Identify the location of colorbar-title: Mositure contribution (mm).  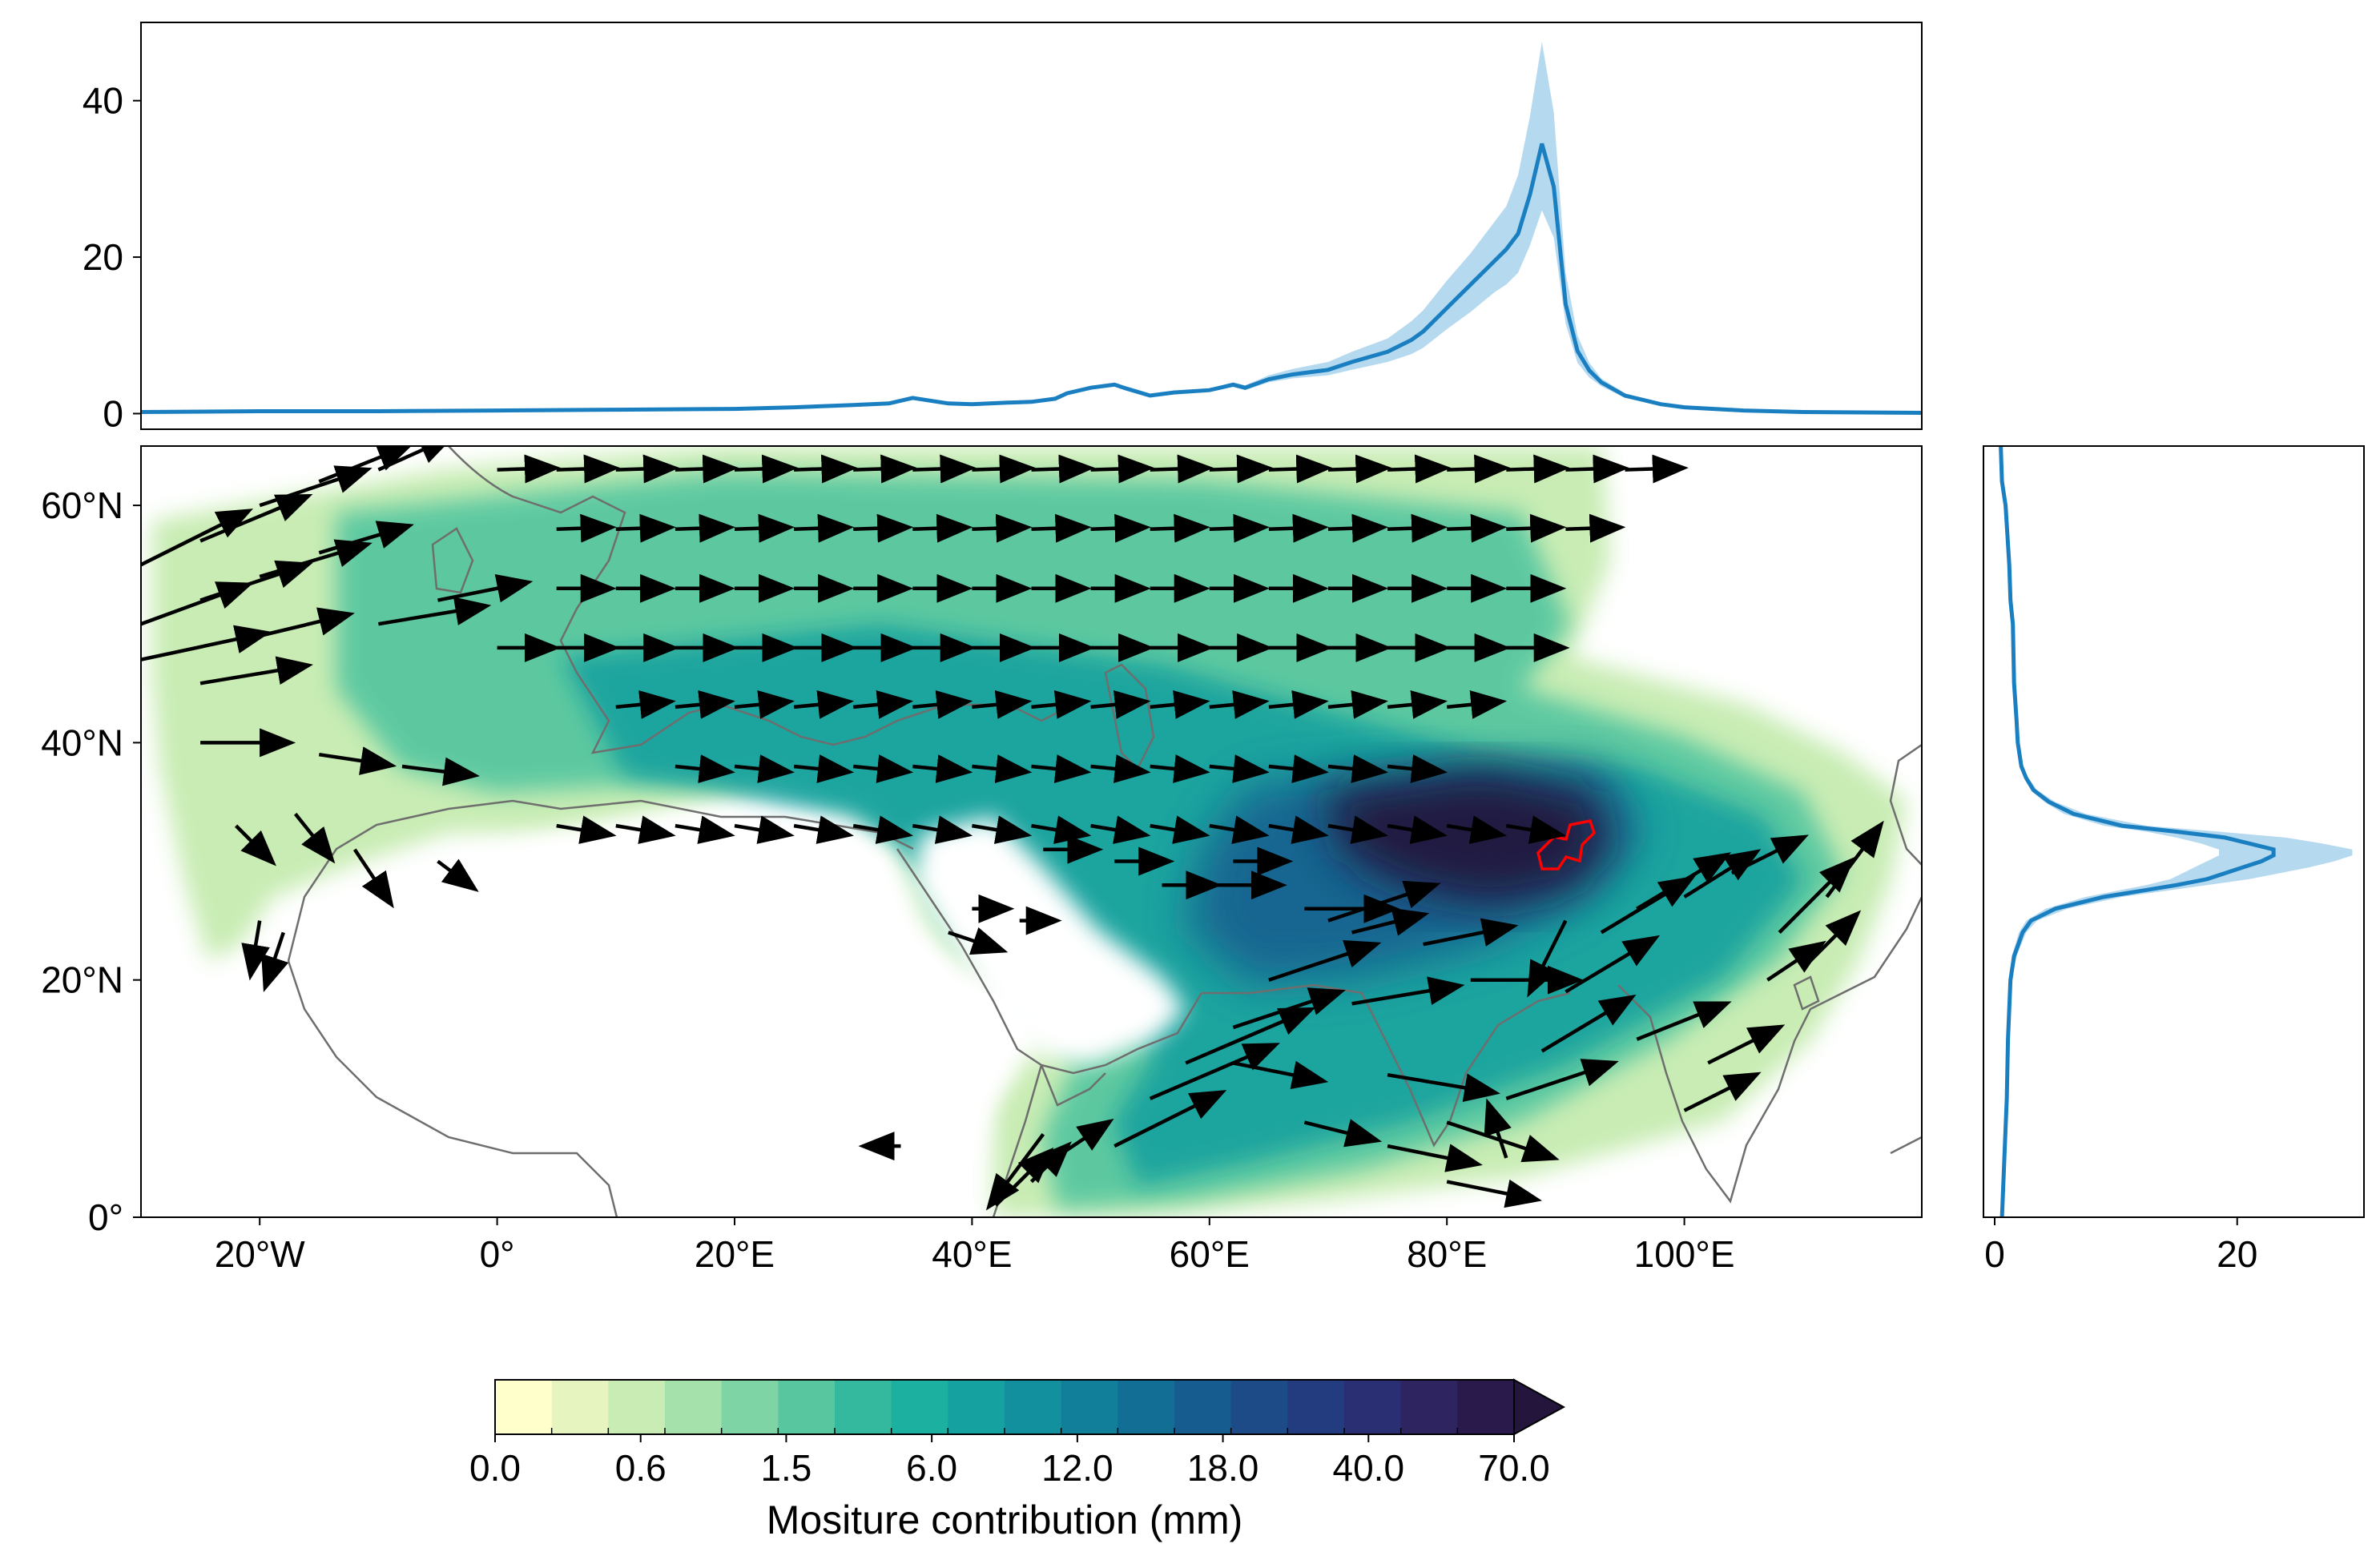
(1005, 1520).